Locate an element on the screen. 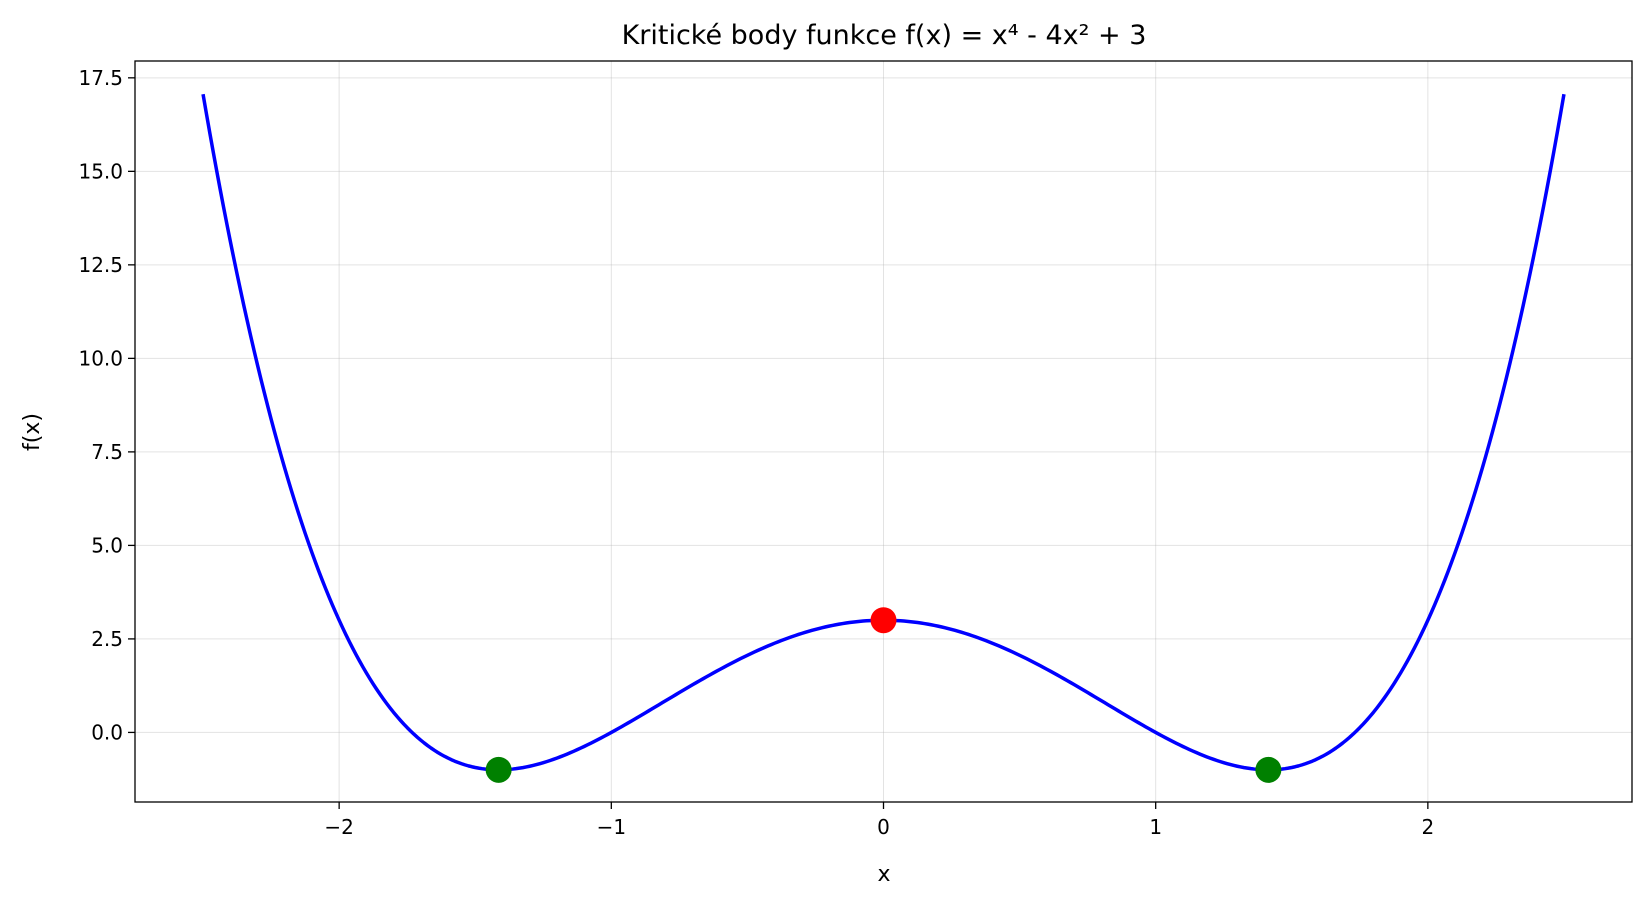 Image resolution: width=1641 pixels, height=900 pixels. x-axis-label: x is located at coordinates (883, 874).